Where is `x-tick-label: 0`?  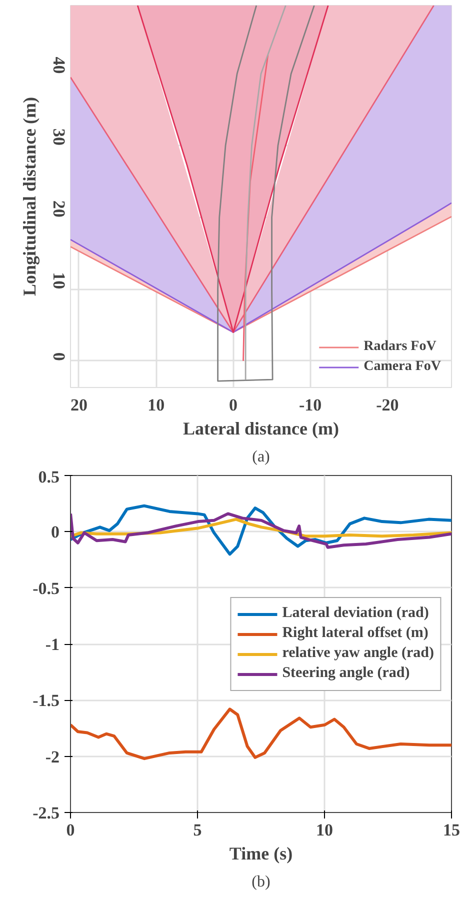
x-tick-label: 0 is located at coordinates (233, 405).